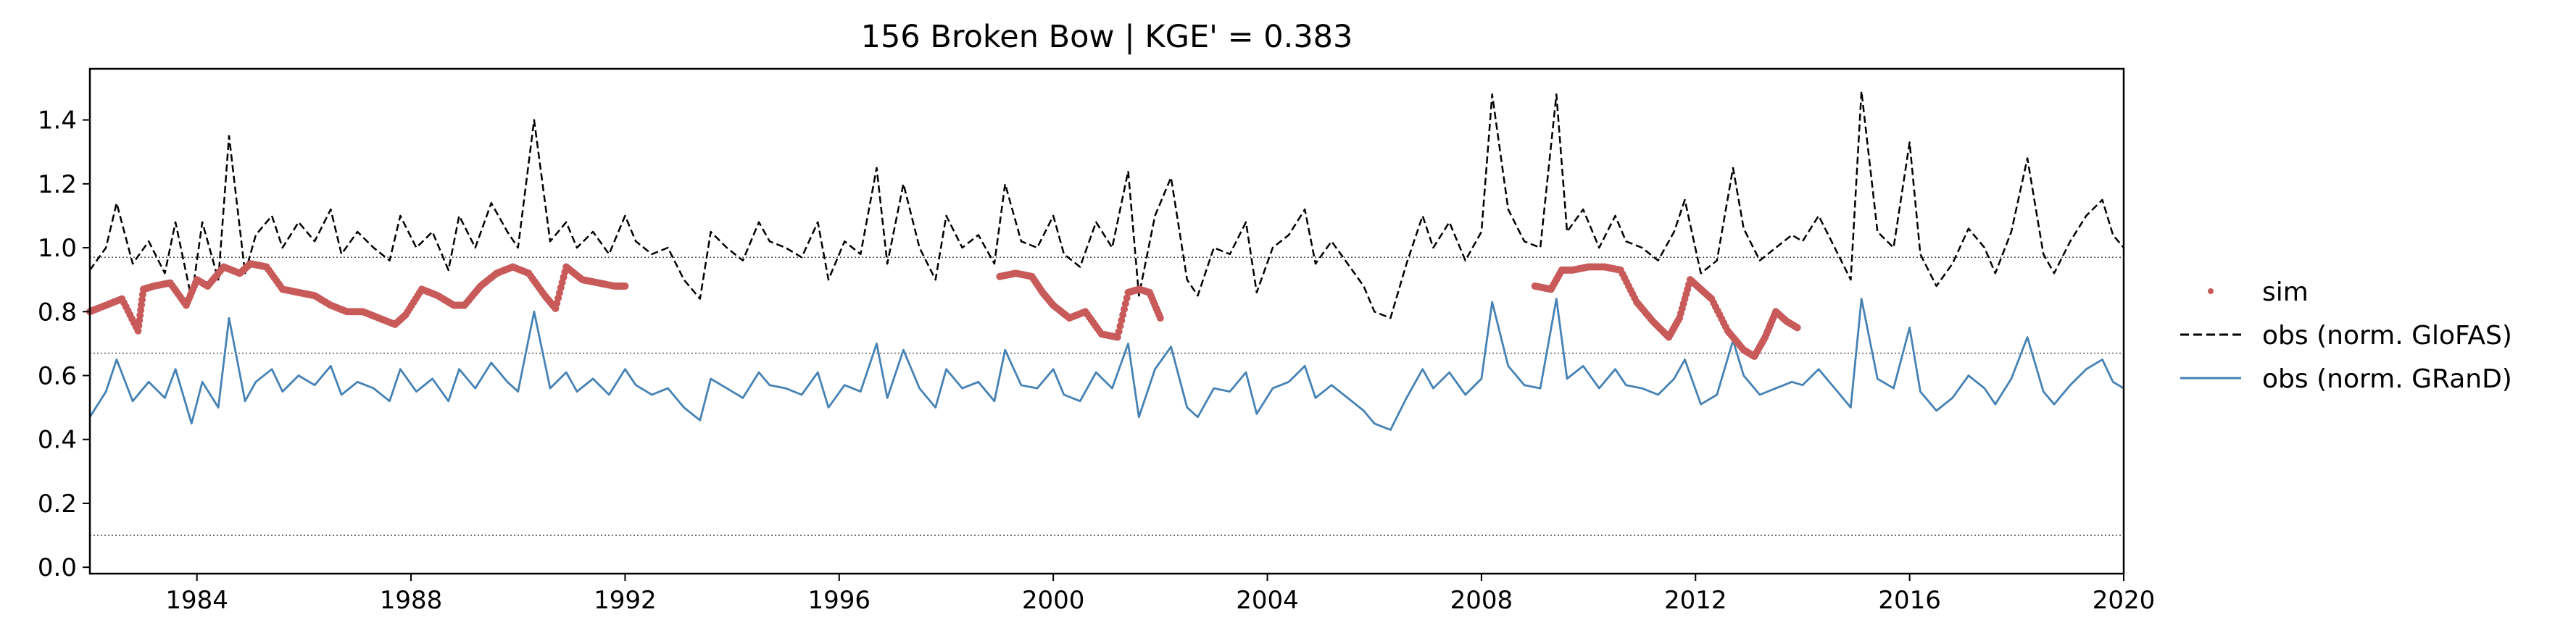 The image size is (2576, 641). What do you see at coordinates (57, 505) in the screenshot?
I see `y-tick-label-1: 0.2` at bounding box center [57, 505].